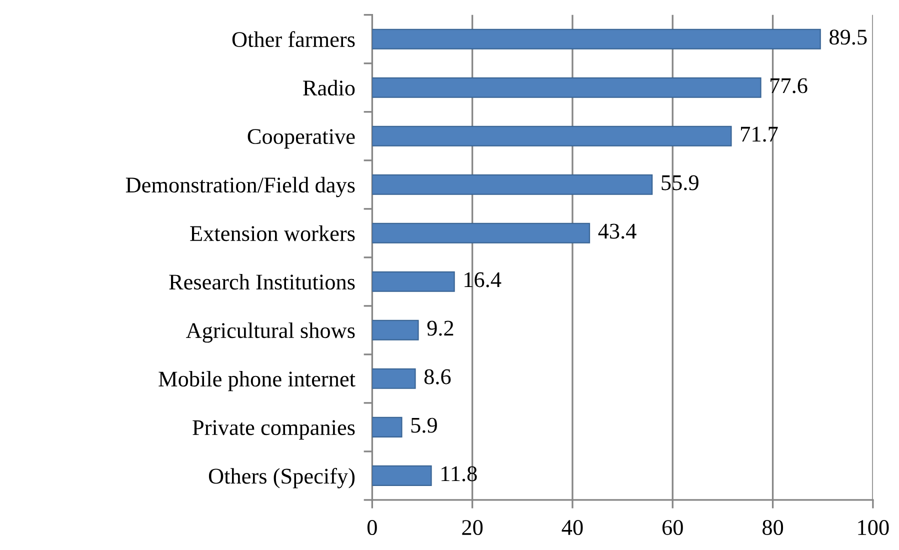 Image resolution: width=899 pixels, height=550 pixels. I want to click on y-tick-label: Private companies, so click(273, 430).